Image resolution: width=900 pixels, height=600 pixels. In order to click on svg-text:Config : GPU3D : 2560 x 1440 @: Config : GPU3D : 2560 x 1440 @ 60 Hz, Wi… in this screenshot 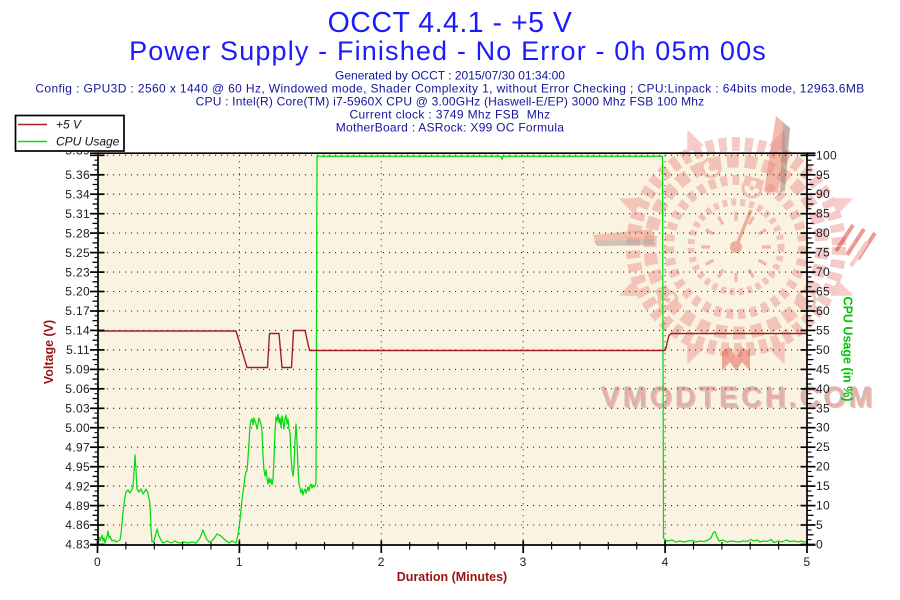, I will do `click(449, 89)`.